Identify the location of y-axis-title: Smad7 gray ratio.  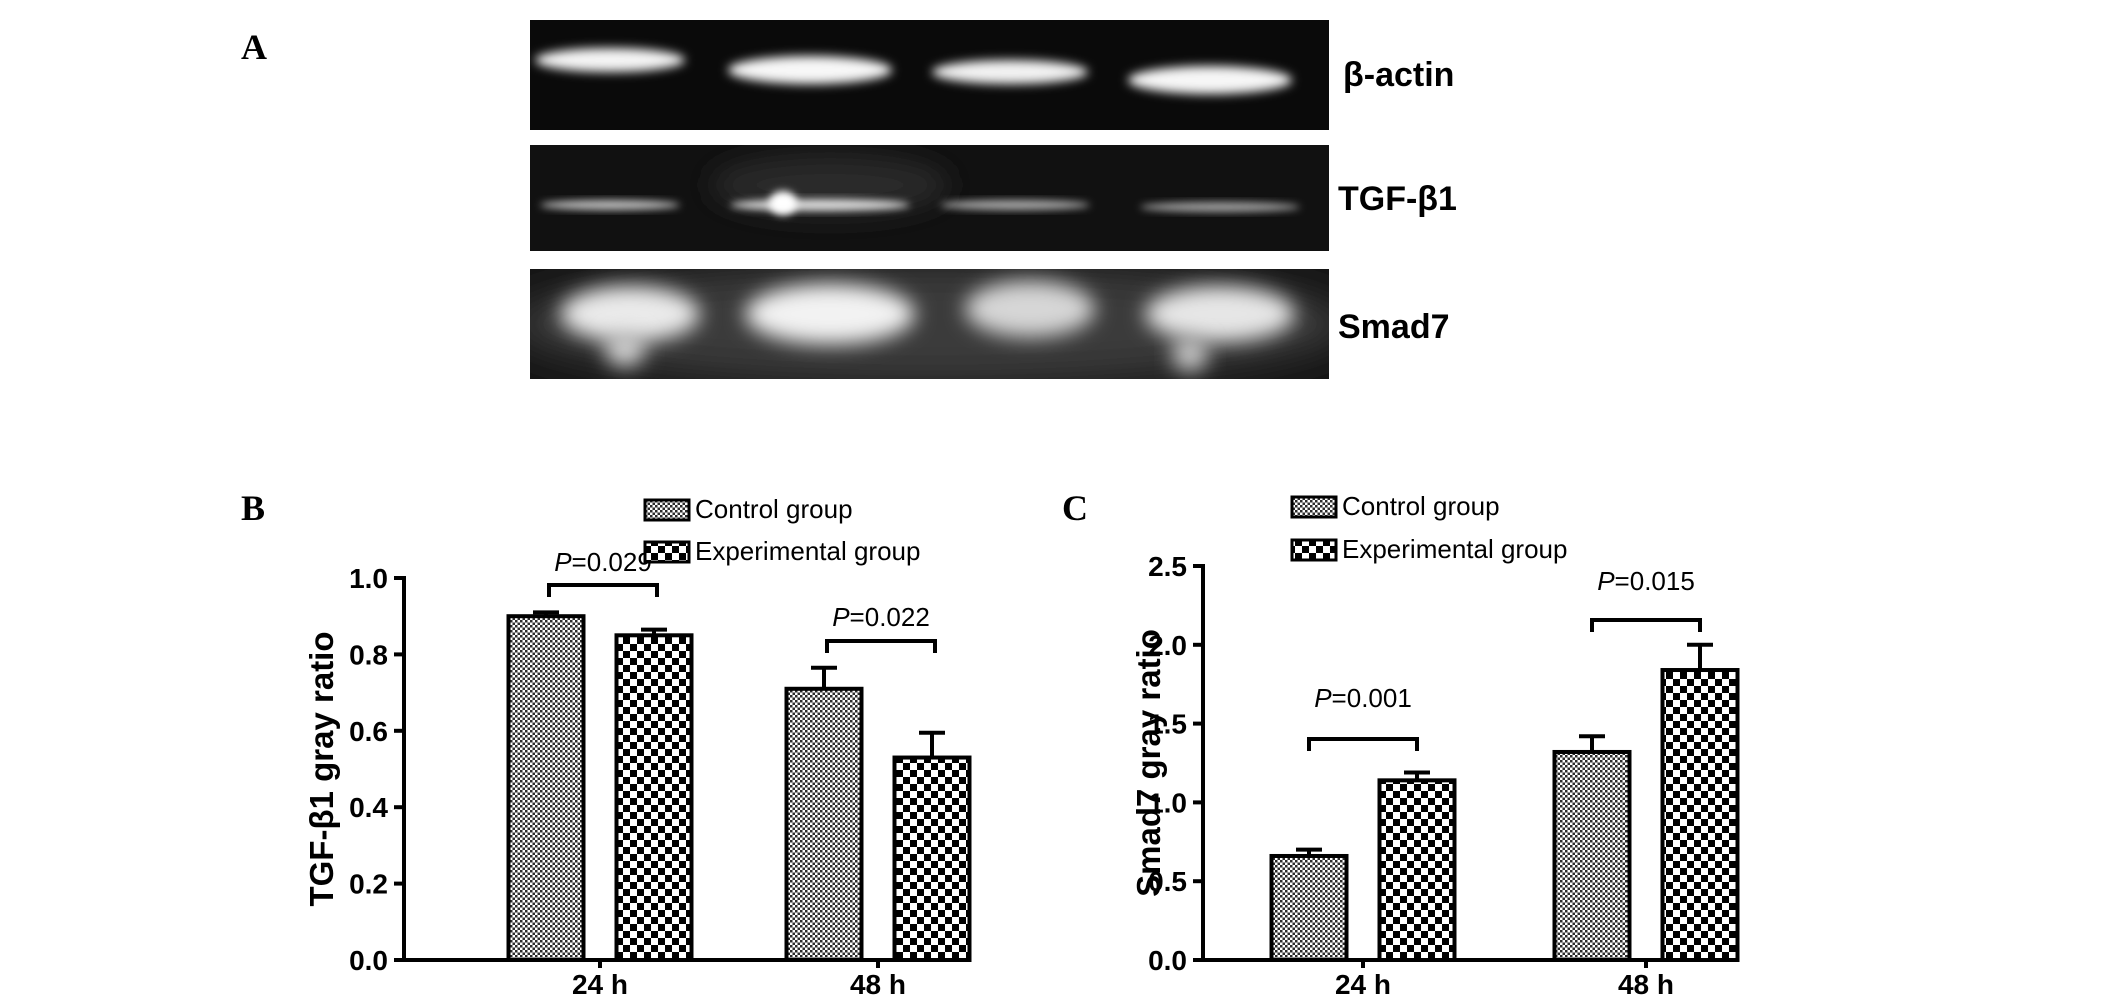
(1148, 763).